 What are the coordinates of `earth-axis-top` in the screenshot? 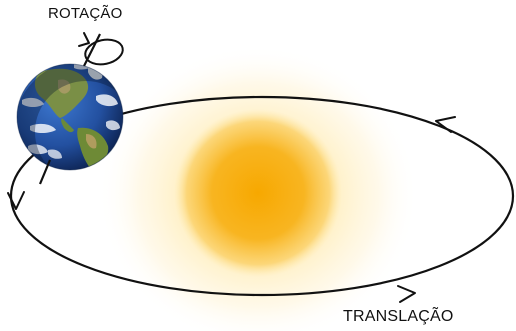 It's located at (91, 52).